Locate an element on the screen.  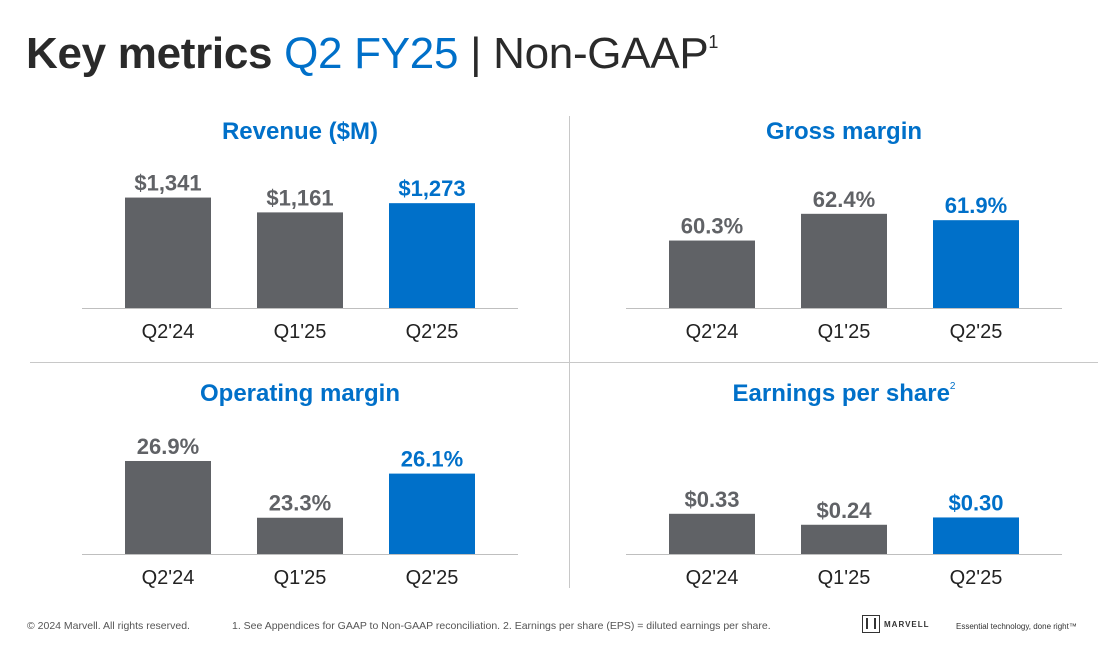
data-label: $0.33 is located at coordinates (711, 499).